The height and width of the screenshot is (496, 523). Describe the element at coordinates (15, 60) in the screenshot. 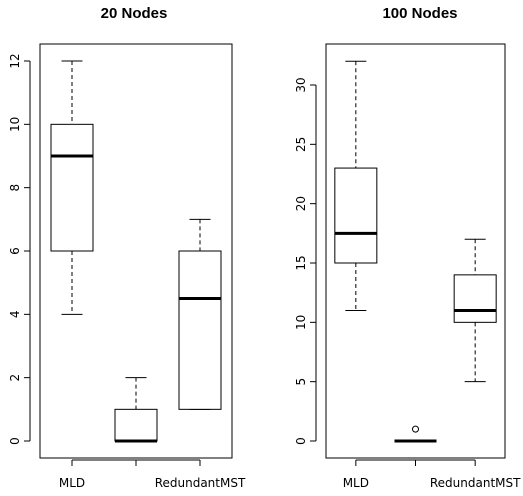

I see `y-tick-label: 12` at that location.